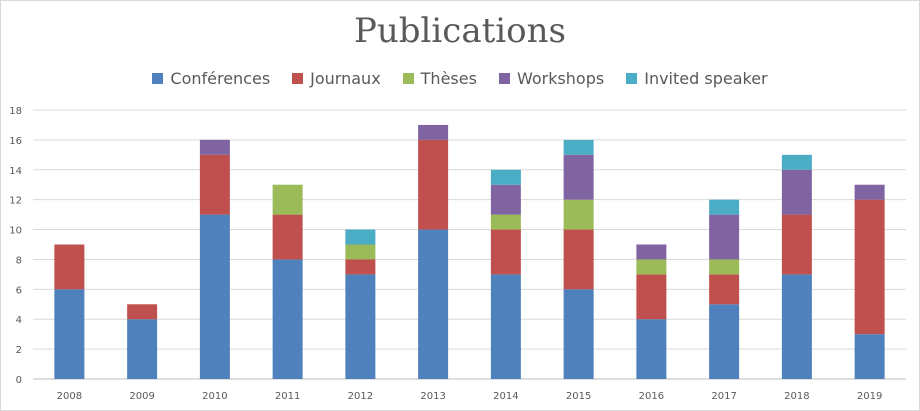 This screenshot has width=920, height=411. What do you see at coordinates (141, 396) in the screenshot?
I see `x-tick-label: 2009` at bounding box center [141, 396].